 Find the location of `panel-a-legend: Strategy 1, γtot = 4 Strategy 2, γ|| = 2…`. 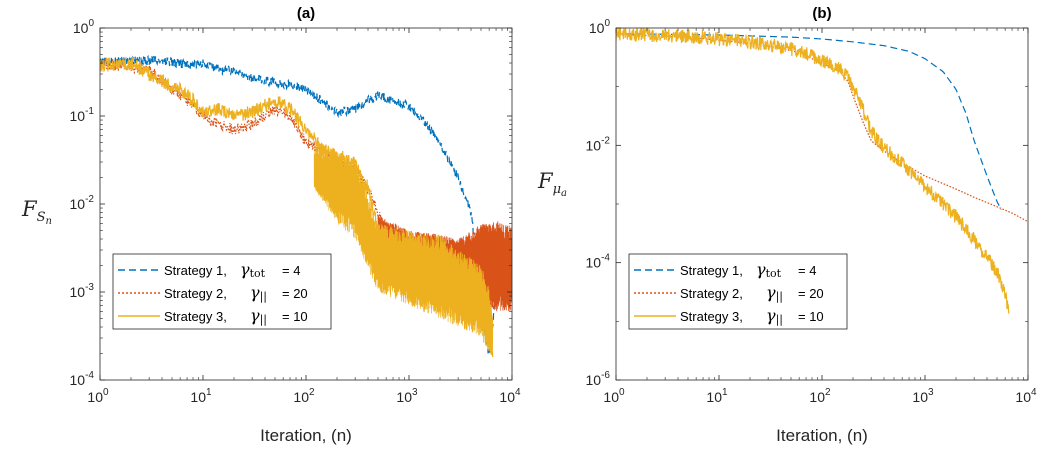

panel-a-legend: Strategy 1, γtot = 4 Strategy 2, γ|| = 2… is located at coordinates (222, 291).